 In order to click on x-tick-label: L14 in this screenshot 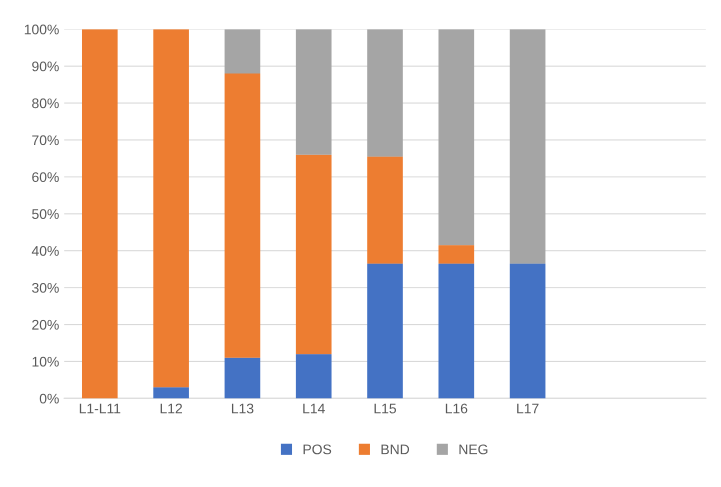, I will do `click(314, 409)`.